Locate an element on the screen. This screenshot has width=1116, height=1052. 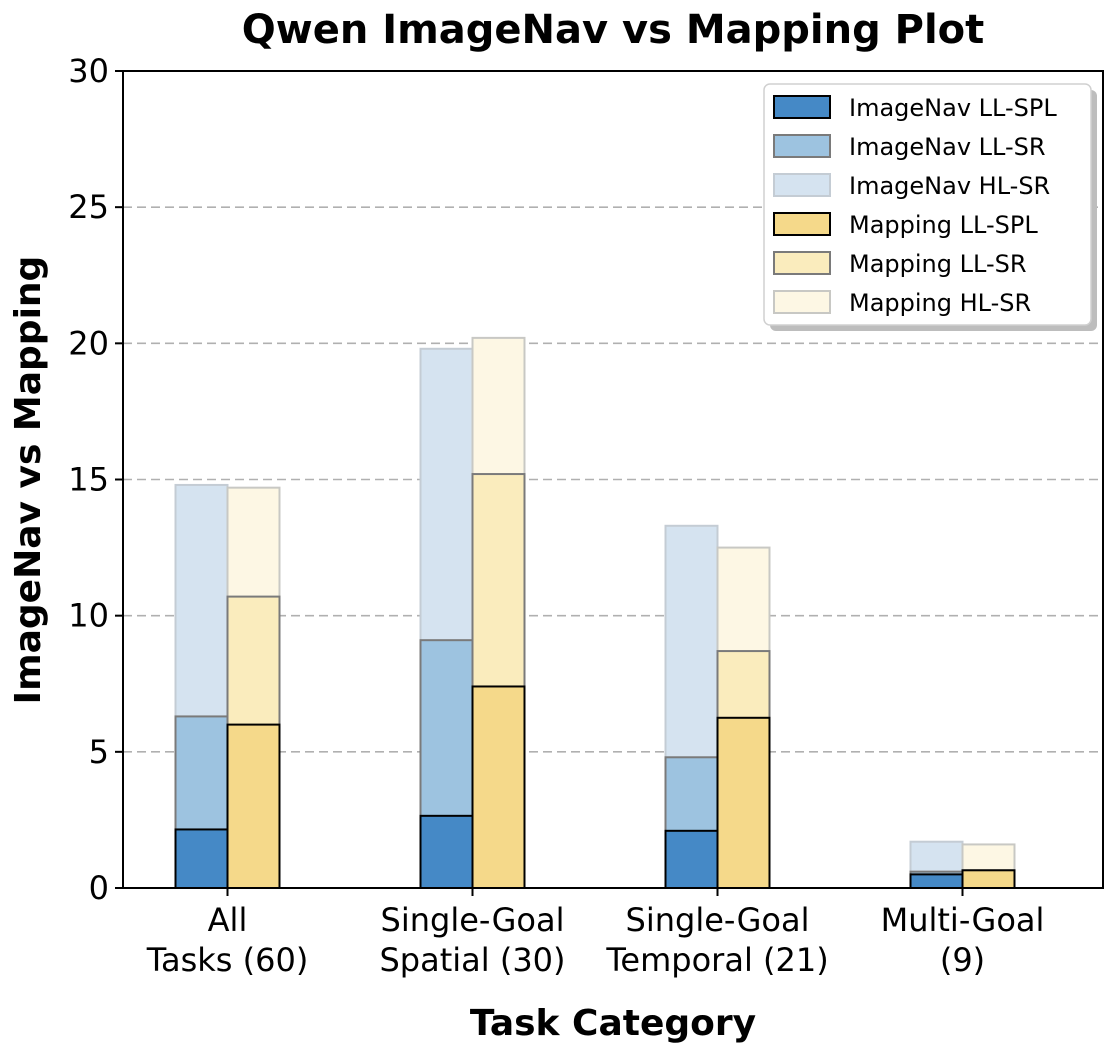
legend-label: ImageNav HL-SR is located at coordinates (949, 186).